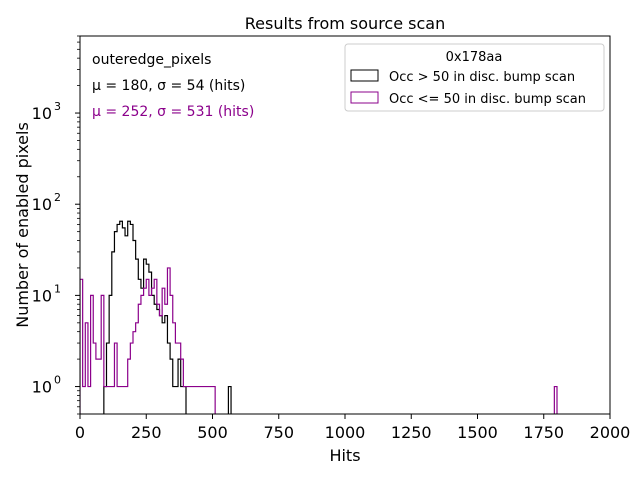  Describe the element at coordinates (57, 288) in the screenshot. I see `y-tick-exponent: 1` at that location.